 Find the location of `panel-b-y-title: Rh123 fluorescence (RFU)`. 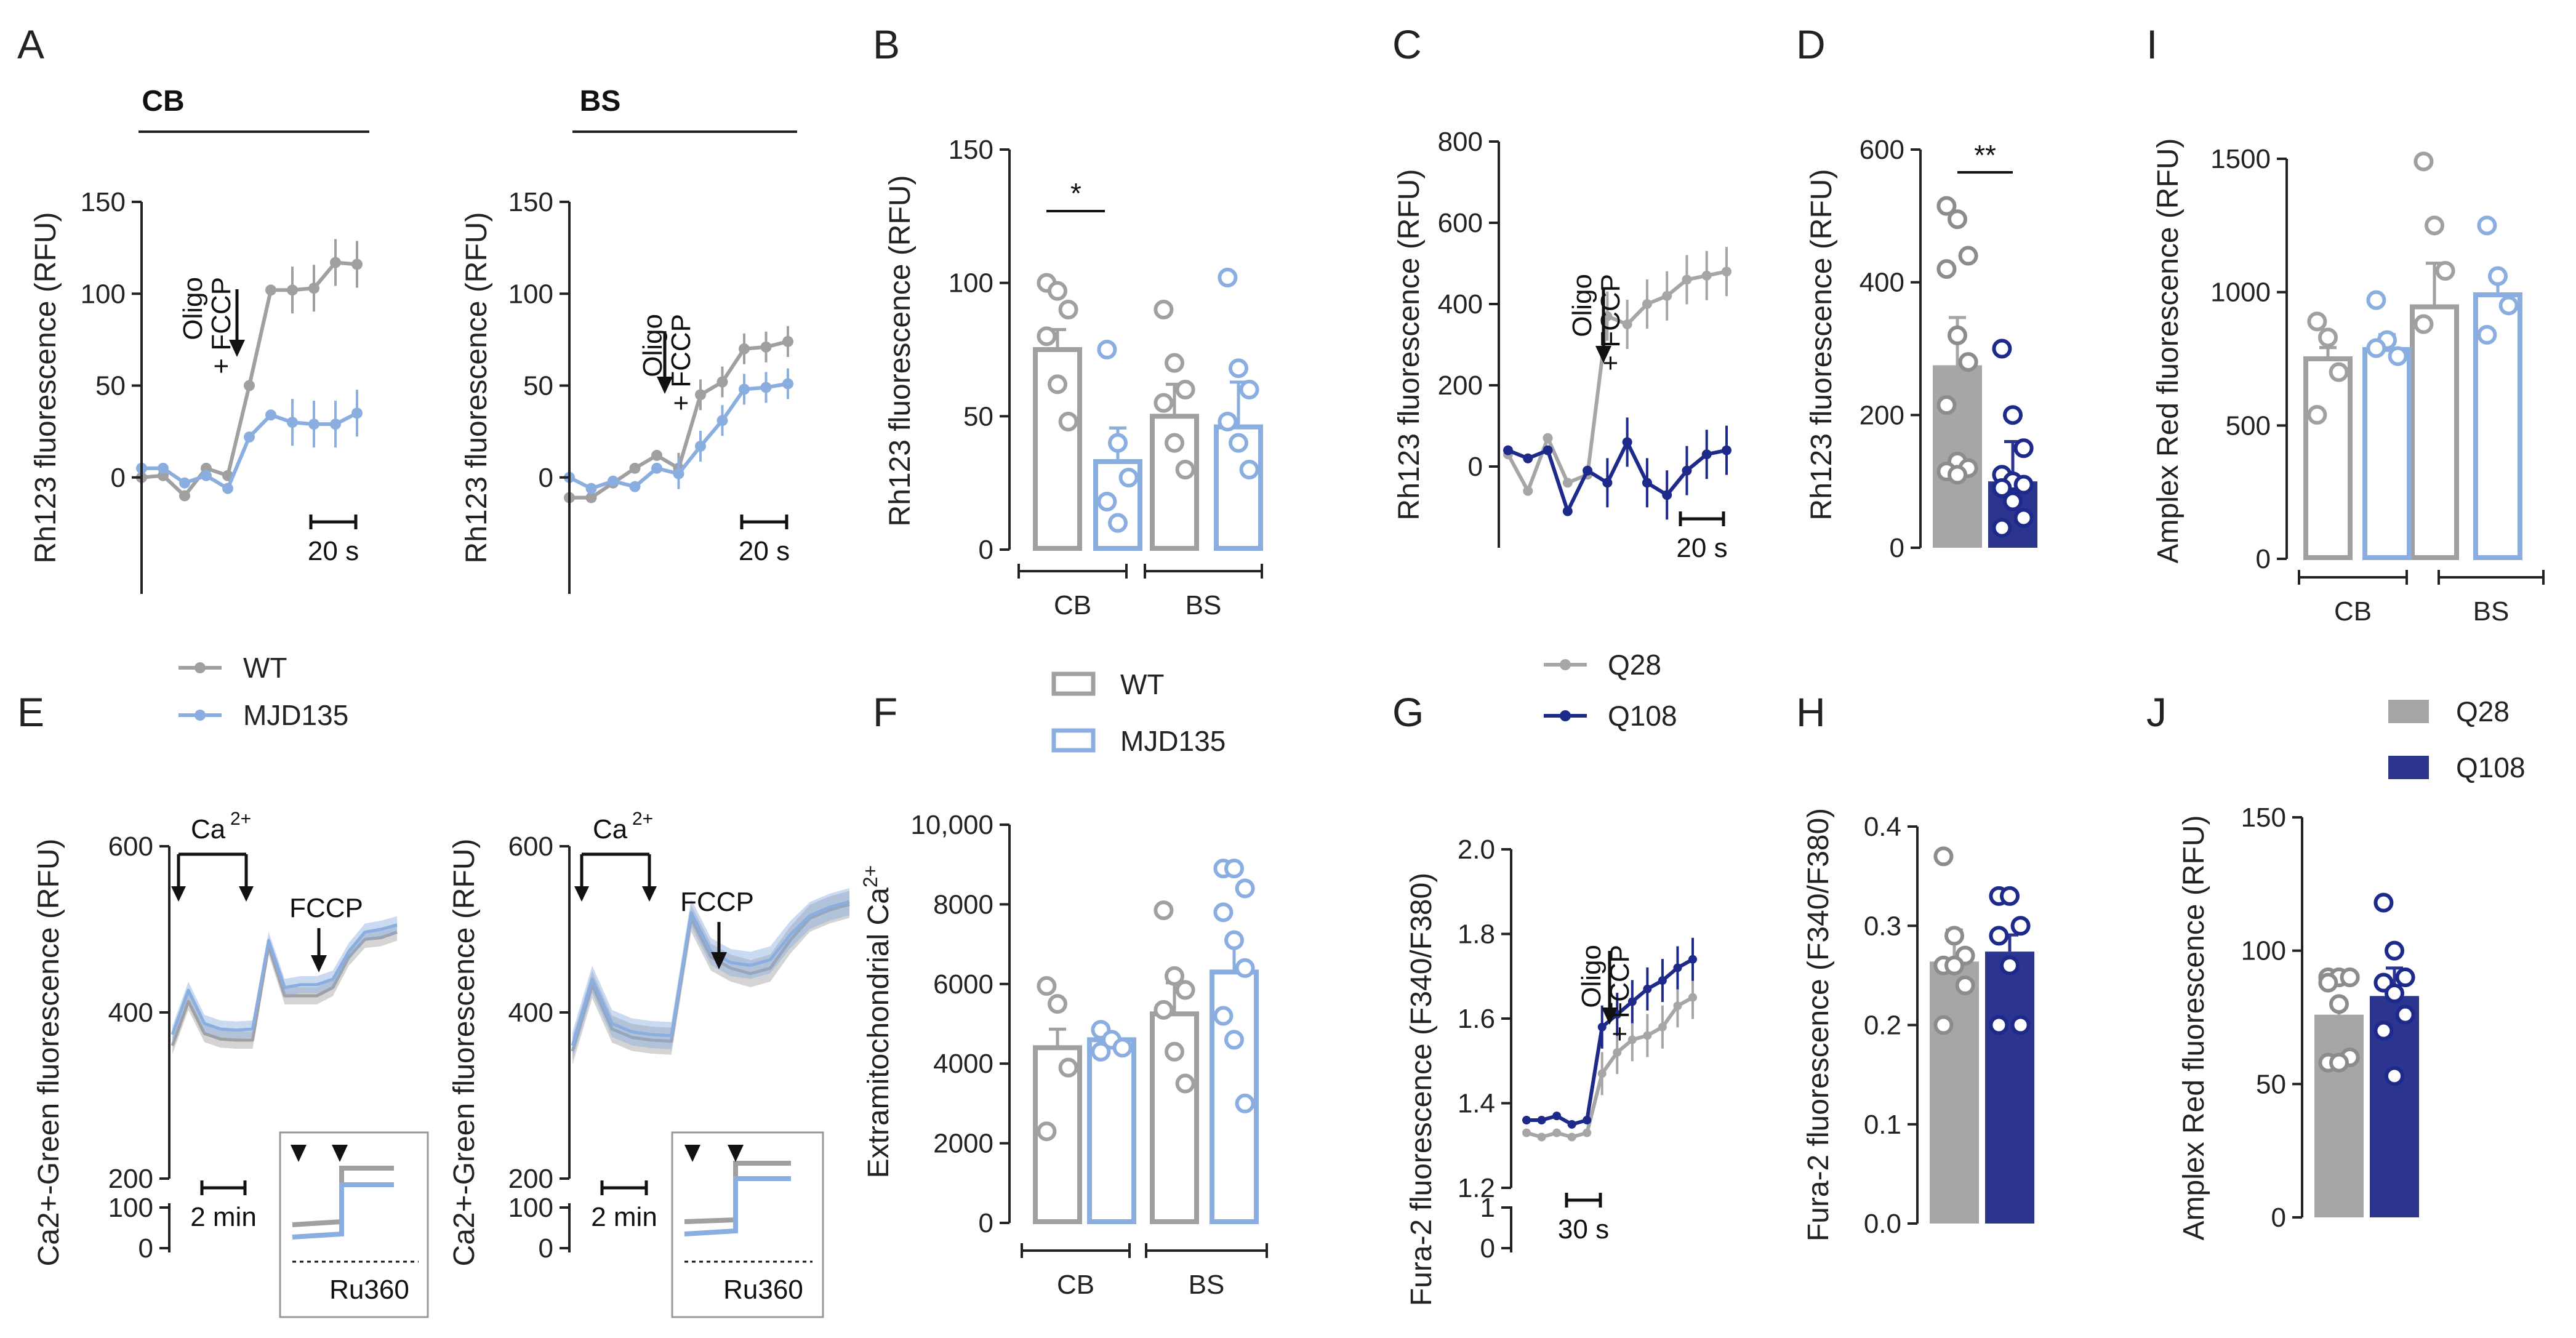

panel-b-y-title: Rh123 fluorescence (RFU) is located at coordinates (901, 351).